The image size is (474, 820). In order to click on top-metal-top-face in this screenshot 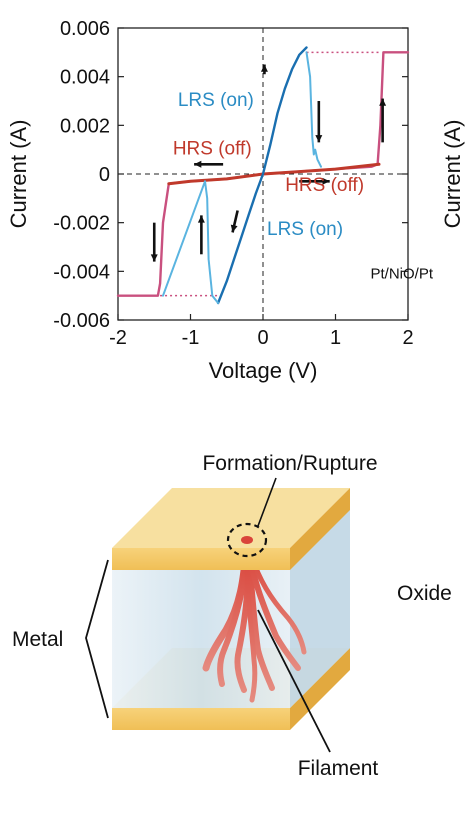, I will do `click(231, 518)`.